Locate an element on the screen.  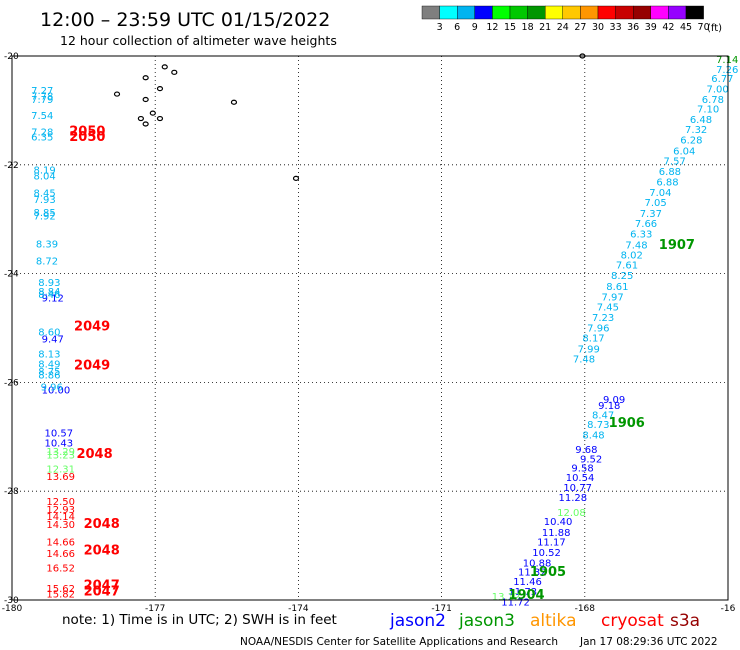
swh-value-label: 6.28 is located at coordinates (691, 141).